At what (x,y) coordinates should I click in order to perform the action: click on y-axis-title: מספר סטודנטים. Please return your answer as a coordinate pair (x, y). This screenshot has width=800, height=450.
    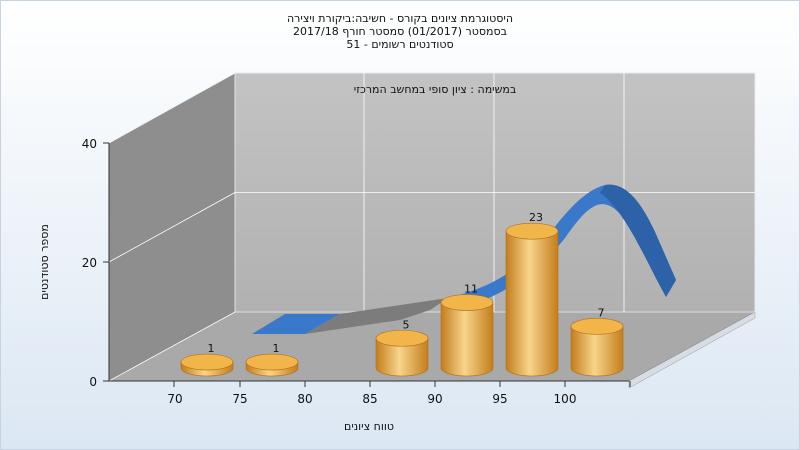
    Looking at the image, I should click on (44, 262).